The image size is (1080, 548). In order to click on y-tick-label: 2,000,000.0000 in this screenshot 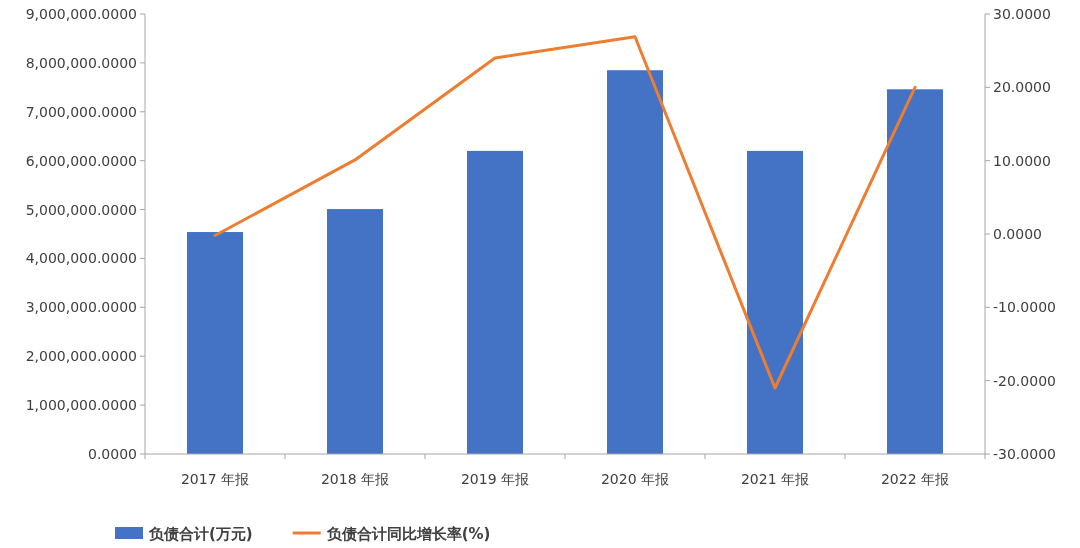, I will do `click(81, 356)`.